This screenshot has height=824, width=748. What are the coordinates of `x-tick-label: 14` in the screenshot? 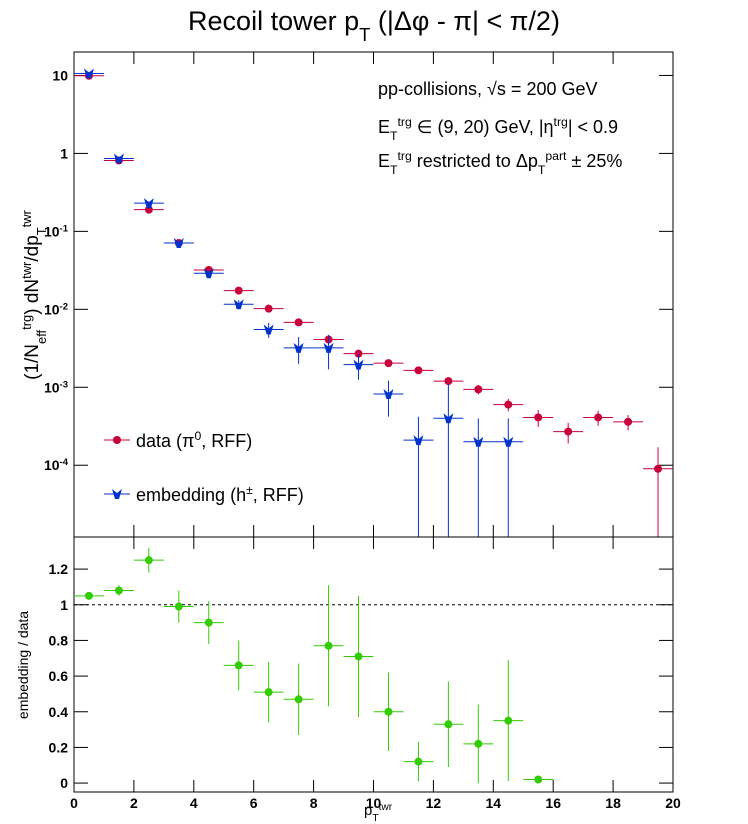 It's located at (494, 803).